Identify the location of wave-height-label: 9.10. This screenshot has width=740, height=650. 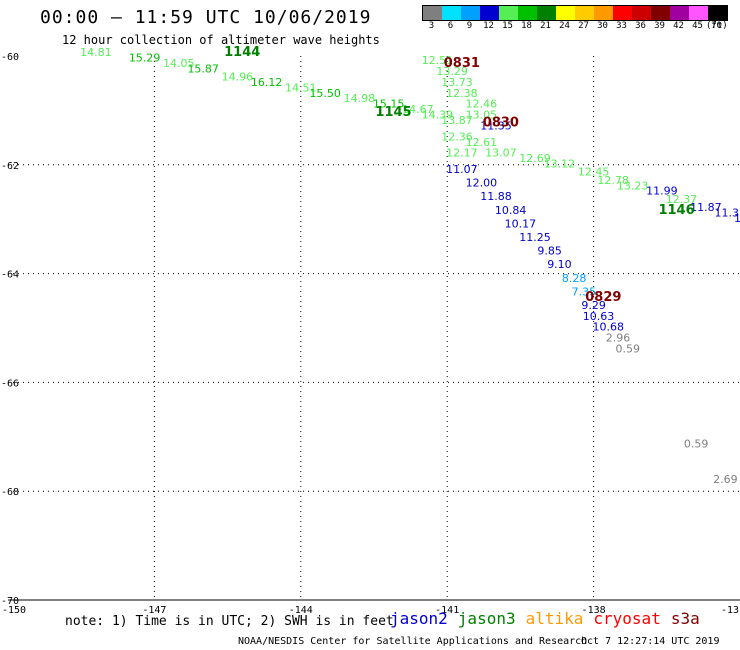
(559, 264).